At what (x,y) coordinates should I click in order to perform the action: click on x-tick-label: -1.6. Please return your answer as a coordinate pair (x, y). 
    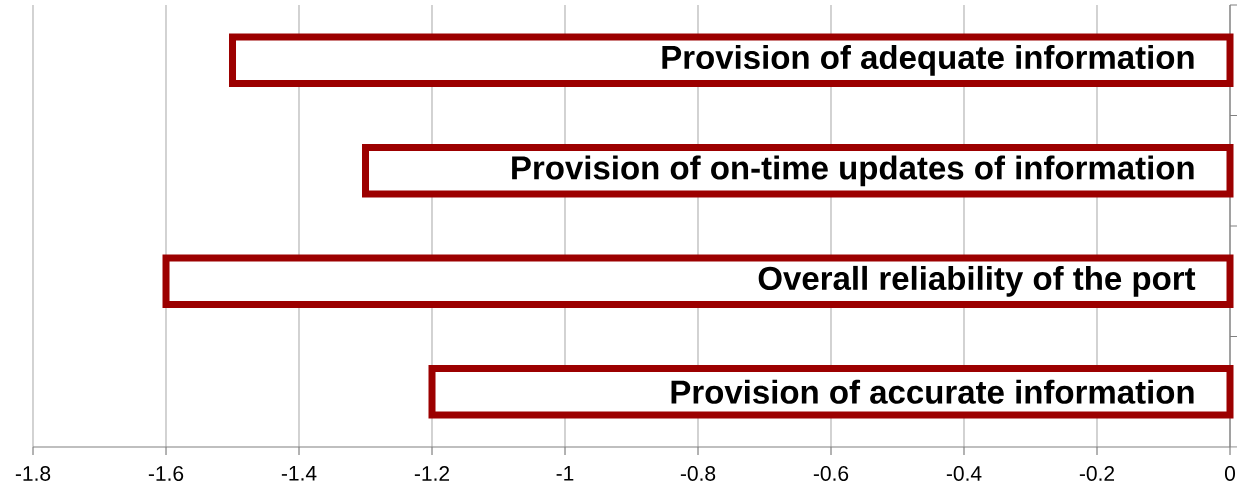
    Looking at the image, I should click on (166, 473).